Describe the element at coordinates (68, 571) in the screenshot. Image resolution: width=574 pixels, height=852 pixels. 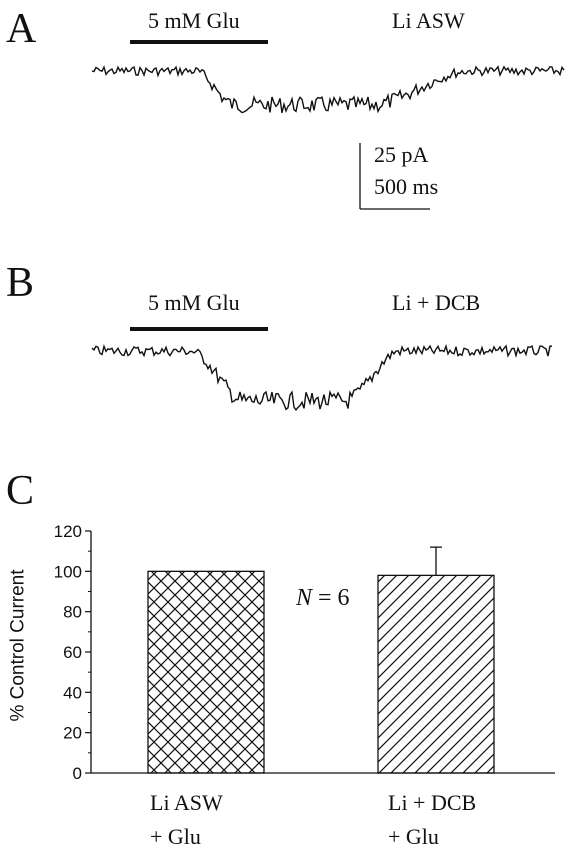
I see `y-tick-label-100: 100` at that location.